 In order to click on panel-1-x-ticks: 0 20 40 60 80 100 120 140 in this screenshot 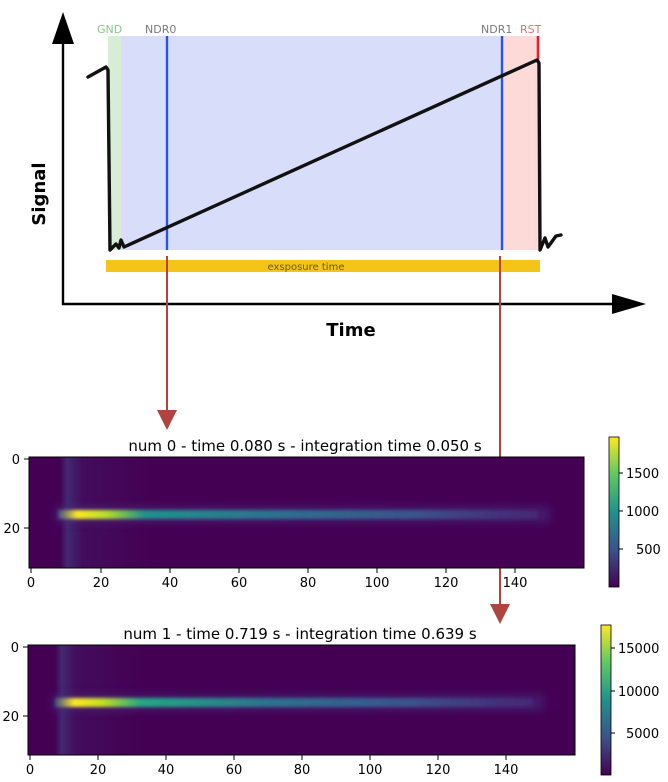, I will do `click(272, 766)`.